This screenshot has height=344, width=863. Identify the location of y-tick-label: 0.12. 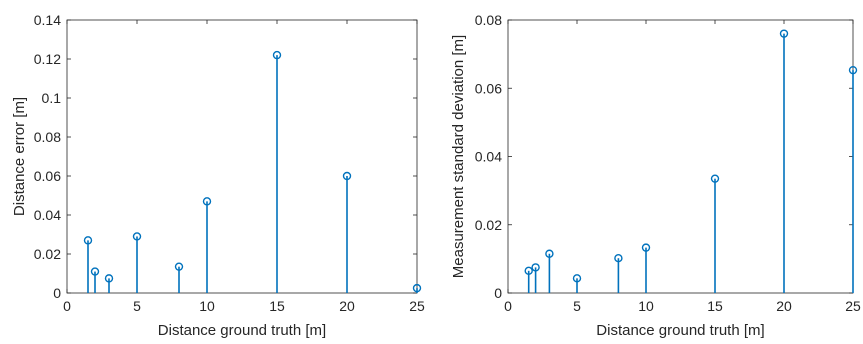
(47, 59).